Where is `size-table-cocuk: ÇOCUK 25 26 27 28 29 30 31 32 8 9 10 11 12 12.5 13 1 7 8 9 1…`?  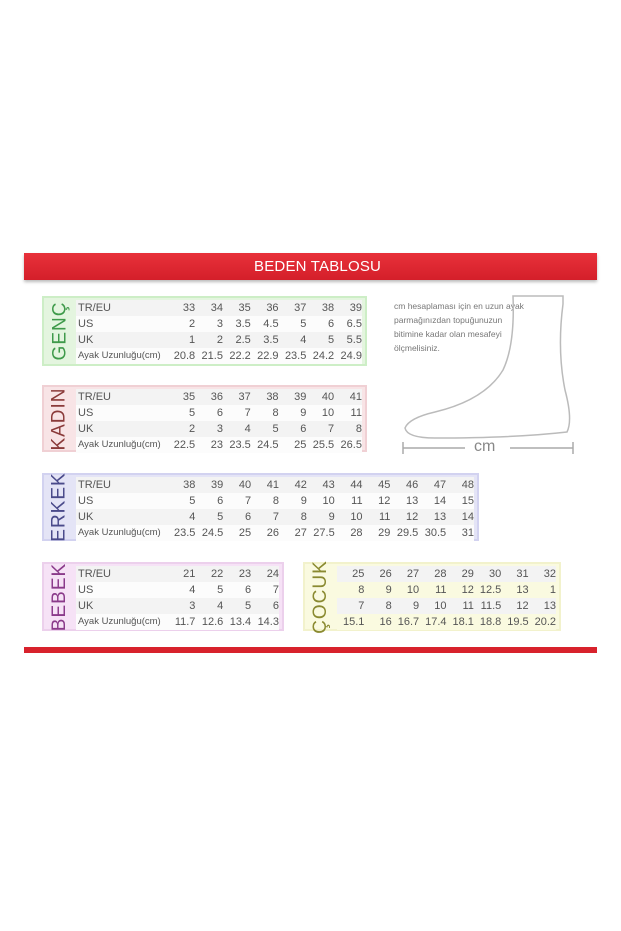 size-table-cocuk: ÇOCUK 25 26 27 28 29 30 31 32 8 9 10 11 12 12.5 13 1 7 8 9 1… is located at coordinates (432, 596).